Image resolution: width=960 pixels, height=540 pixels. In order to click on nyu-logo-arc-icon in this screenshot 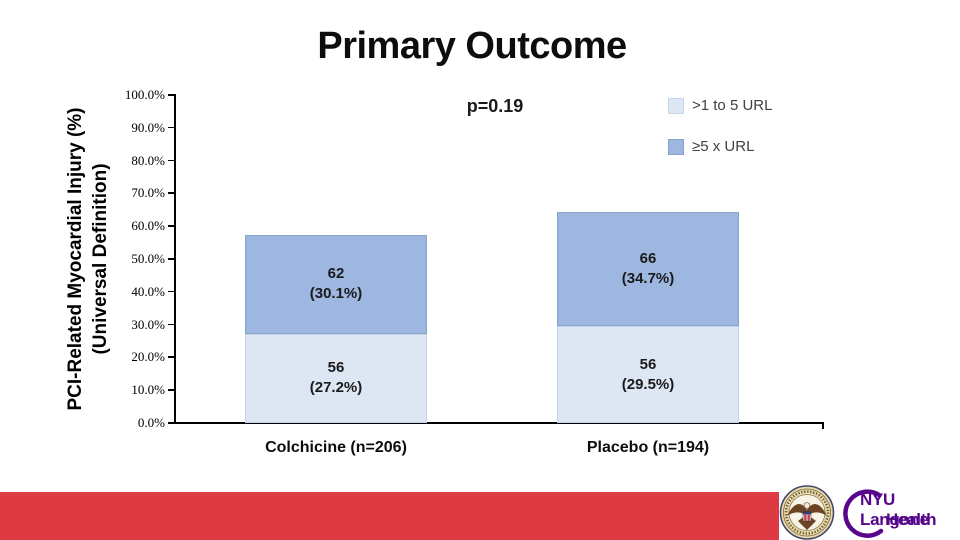, I will do `click(863, 513)`.